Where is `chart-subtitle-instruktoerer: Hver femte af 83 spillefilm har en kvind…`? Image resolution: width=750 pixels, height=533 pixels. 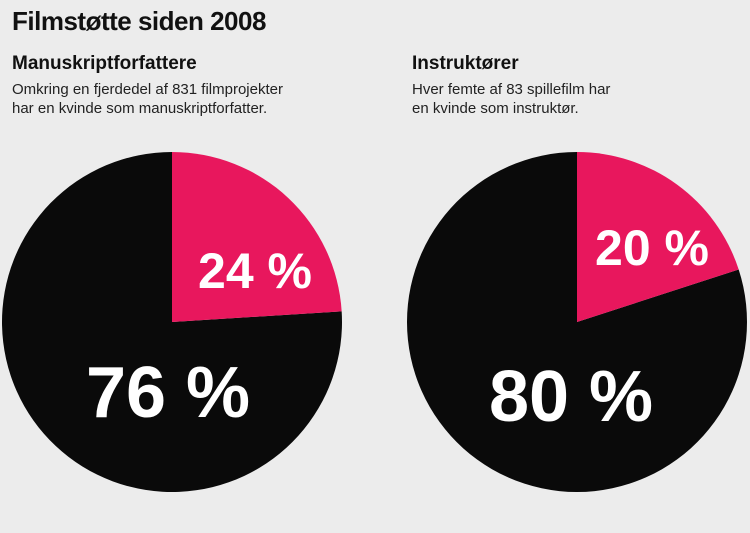
chart-subtitle-instruktoerer: Hver femte af 83 spillefilm har en kvind… is located at coordinates (581, 99).